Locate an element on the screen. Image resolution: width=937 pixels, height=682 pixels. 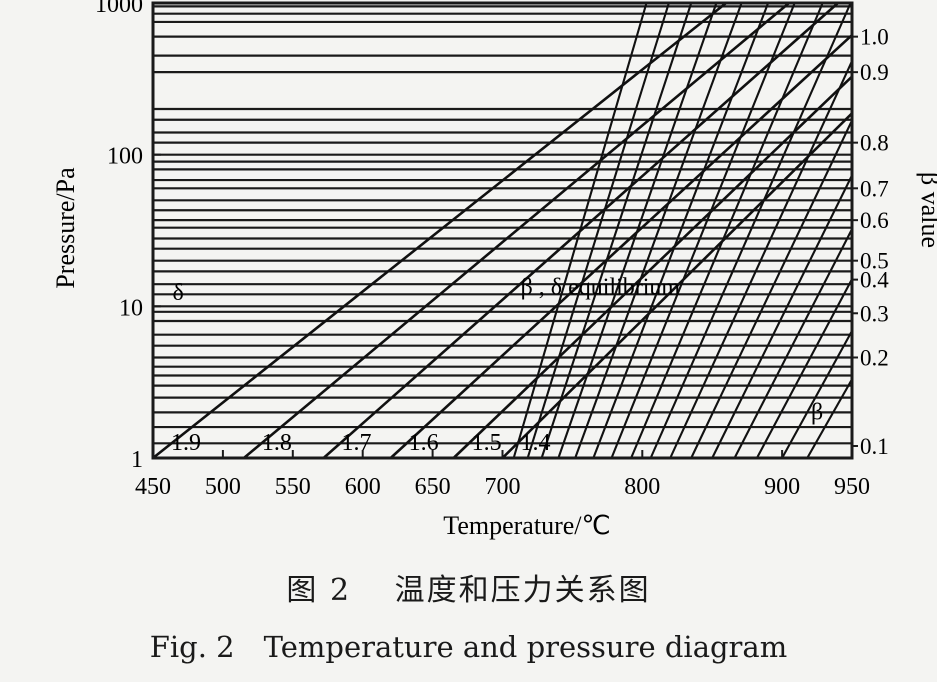
y-tick-label: 1000 is located at coordinates (119, 9).